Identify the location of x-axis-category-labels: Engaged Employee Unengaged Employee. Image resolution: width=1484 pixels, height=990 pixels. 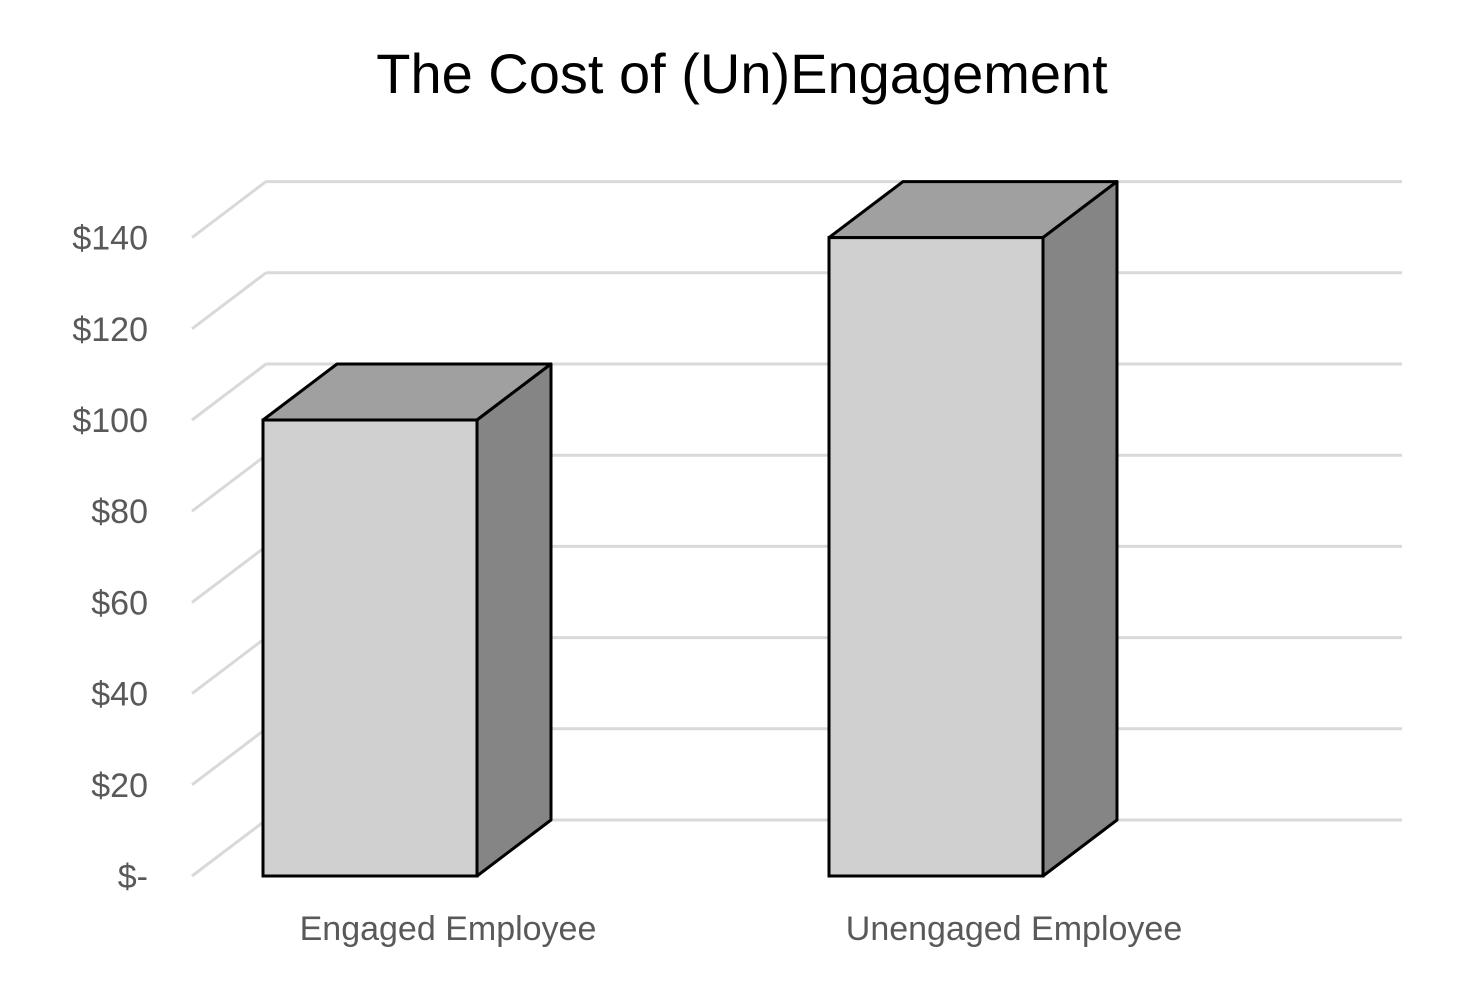
(741, 929).